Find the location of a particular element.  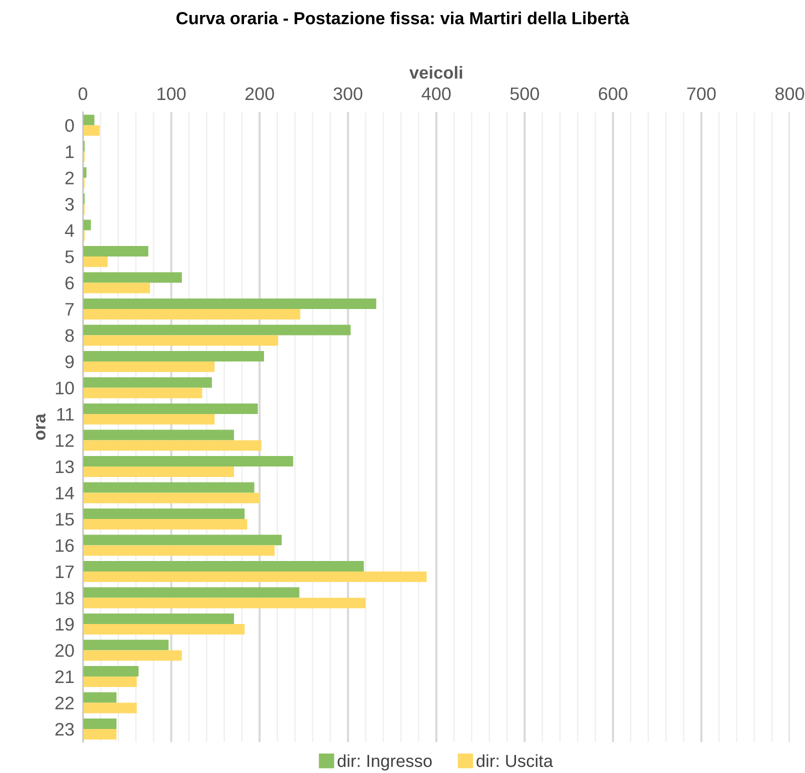

y-tick-label: 2 is located at coordinates (69, 178).